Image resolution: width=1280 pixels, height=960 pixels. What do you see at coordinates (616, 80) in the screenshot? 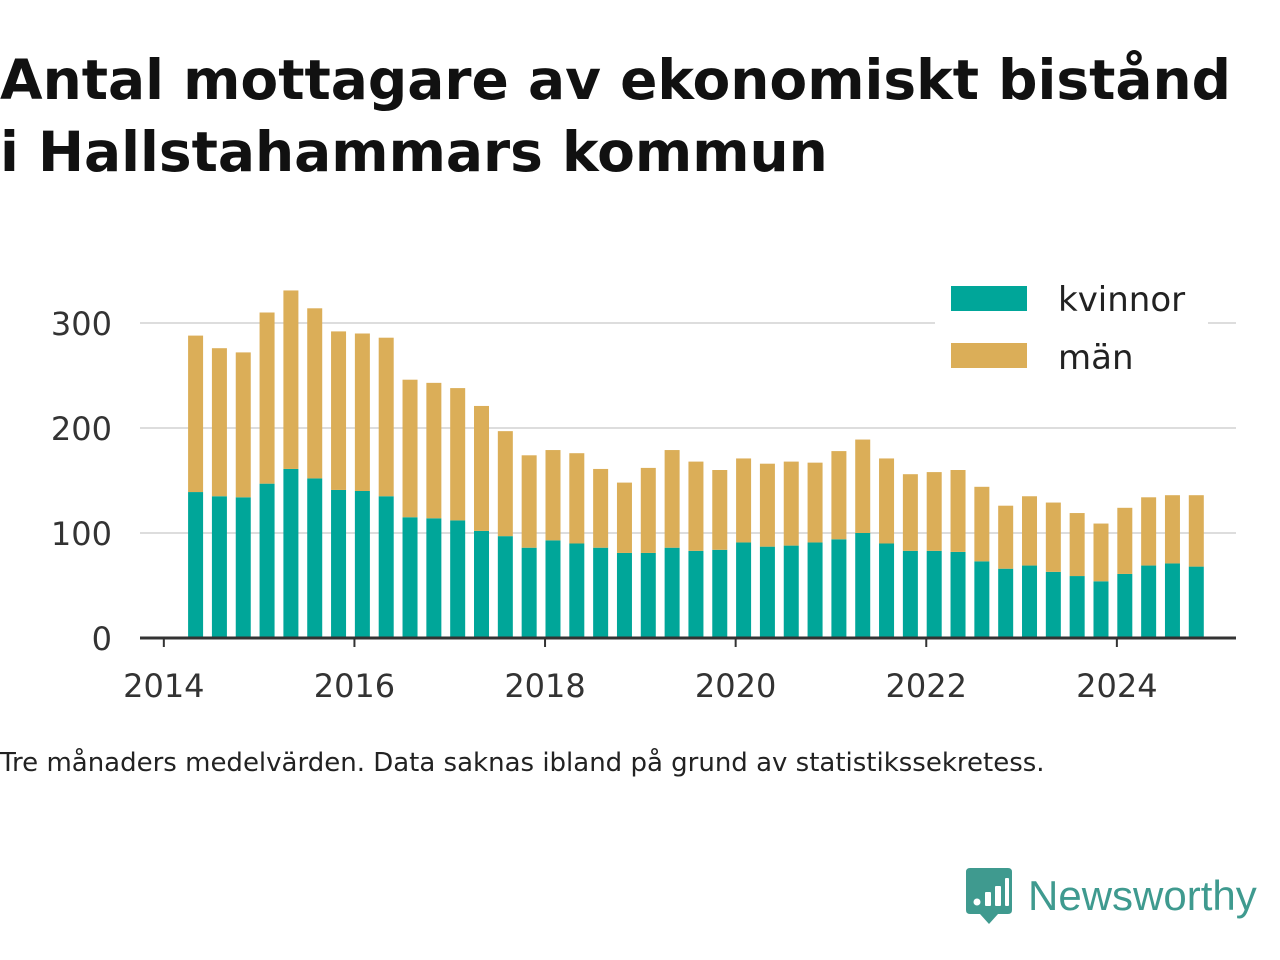
I see `chart-title-line-1: Antal mottagare av ekonomiskt bistånd` at bounding box center [616, 80].